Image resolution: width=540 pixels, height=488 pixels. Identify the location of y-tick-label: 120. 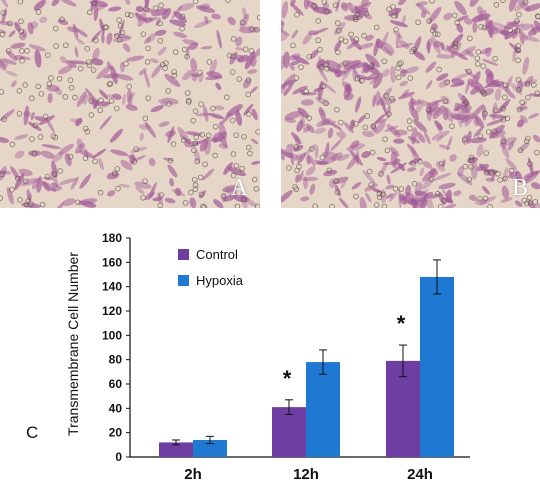
(112, 311).